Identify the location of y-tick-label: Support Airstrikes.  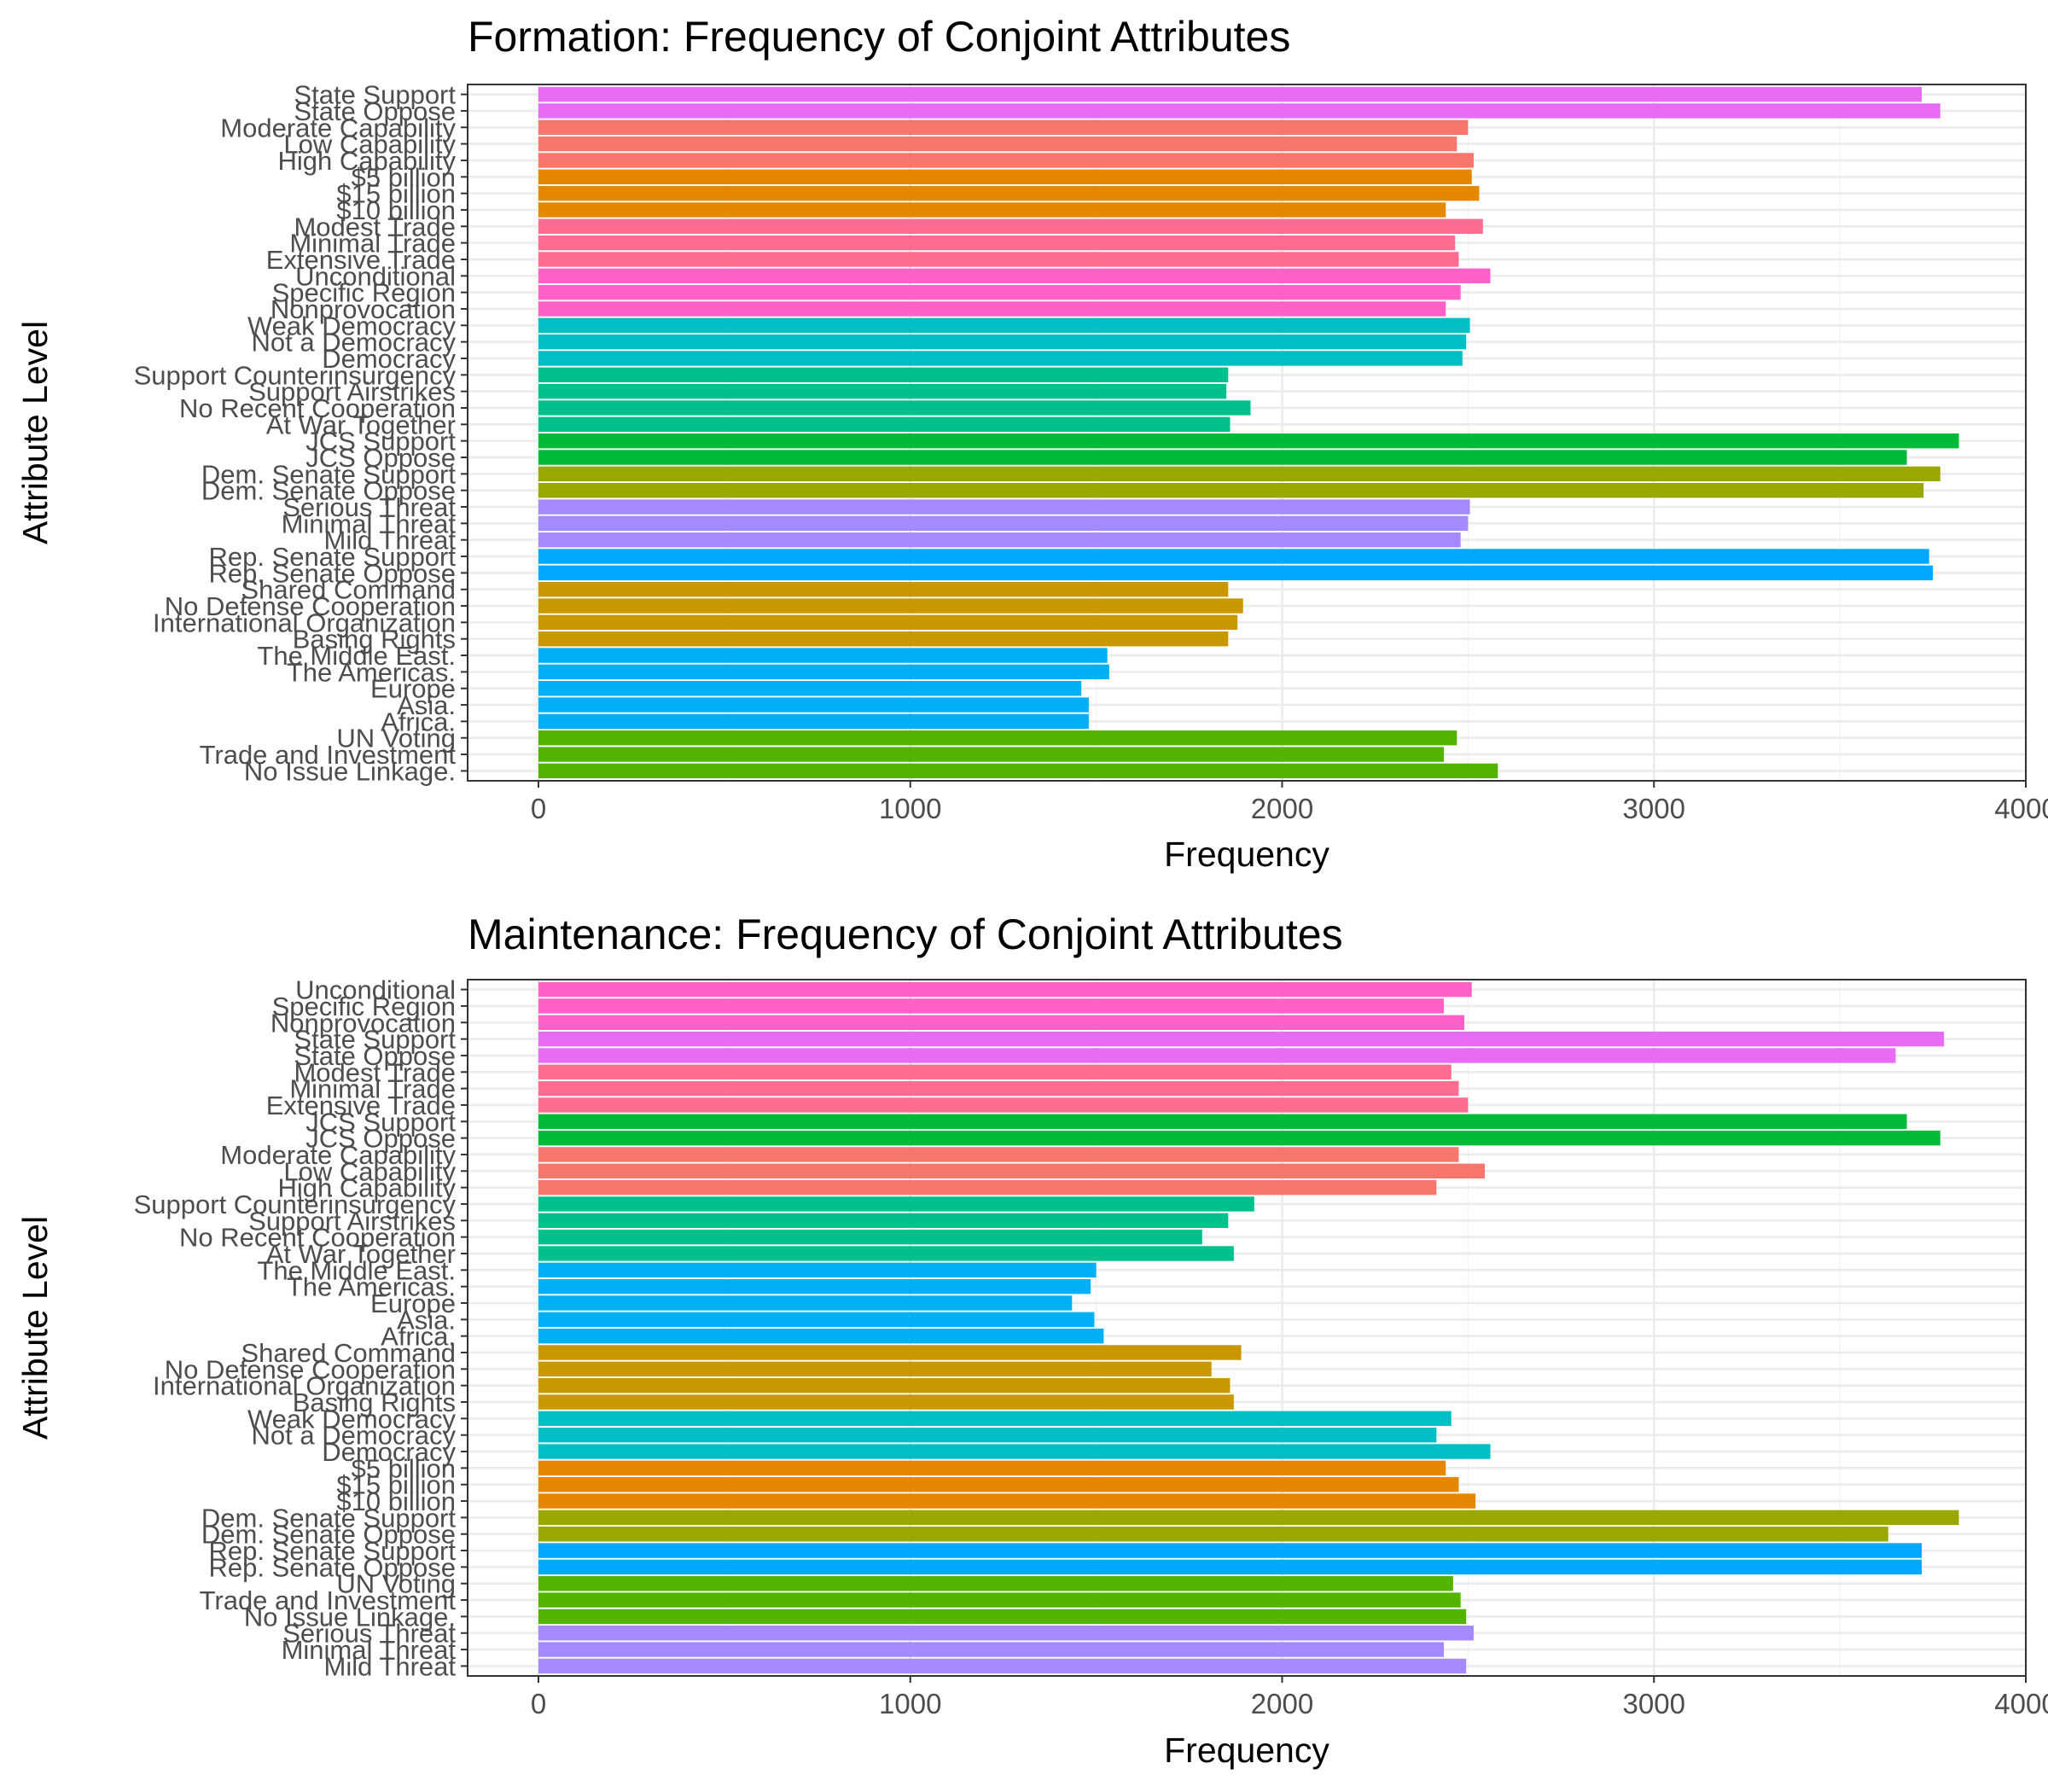
(352, 1221).